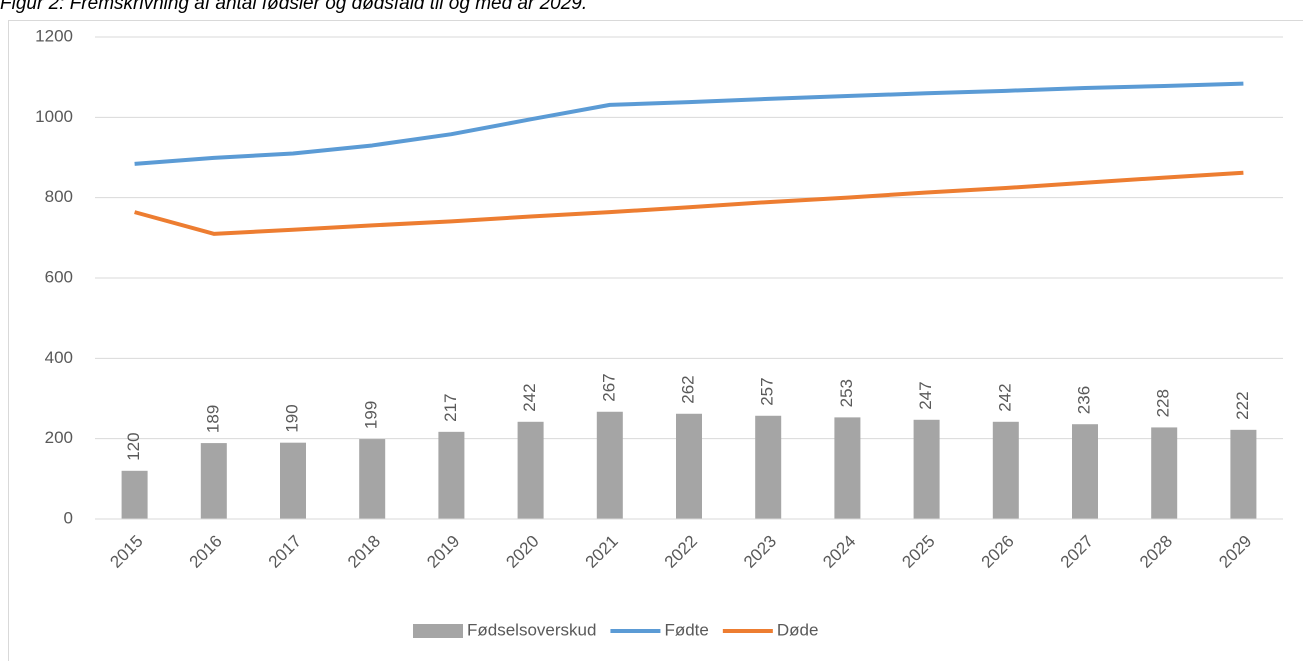 Image resolution: width=1303 pixels, height=661 pixels. Describe the element at coordinates (54, 116) in the screenshot. I see `y-tick-label: 1000` at that location.